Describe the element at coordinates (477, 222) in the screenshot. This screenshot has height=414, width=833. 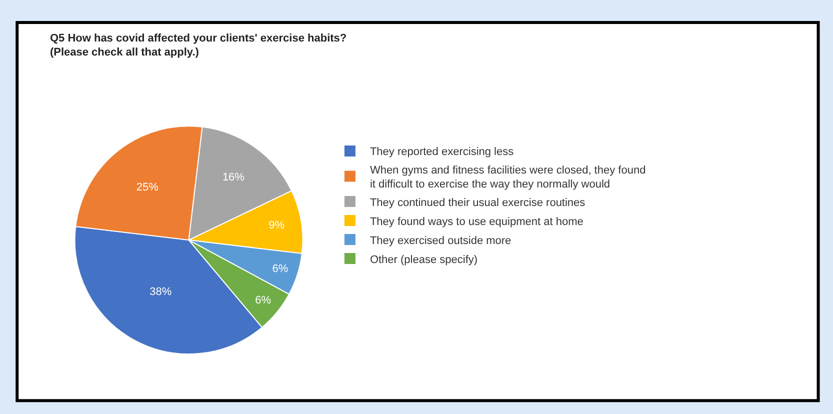
I see `legend-label: They found ways to use equipment at home` at that location.